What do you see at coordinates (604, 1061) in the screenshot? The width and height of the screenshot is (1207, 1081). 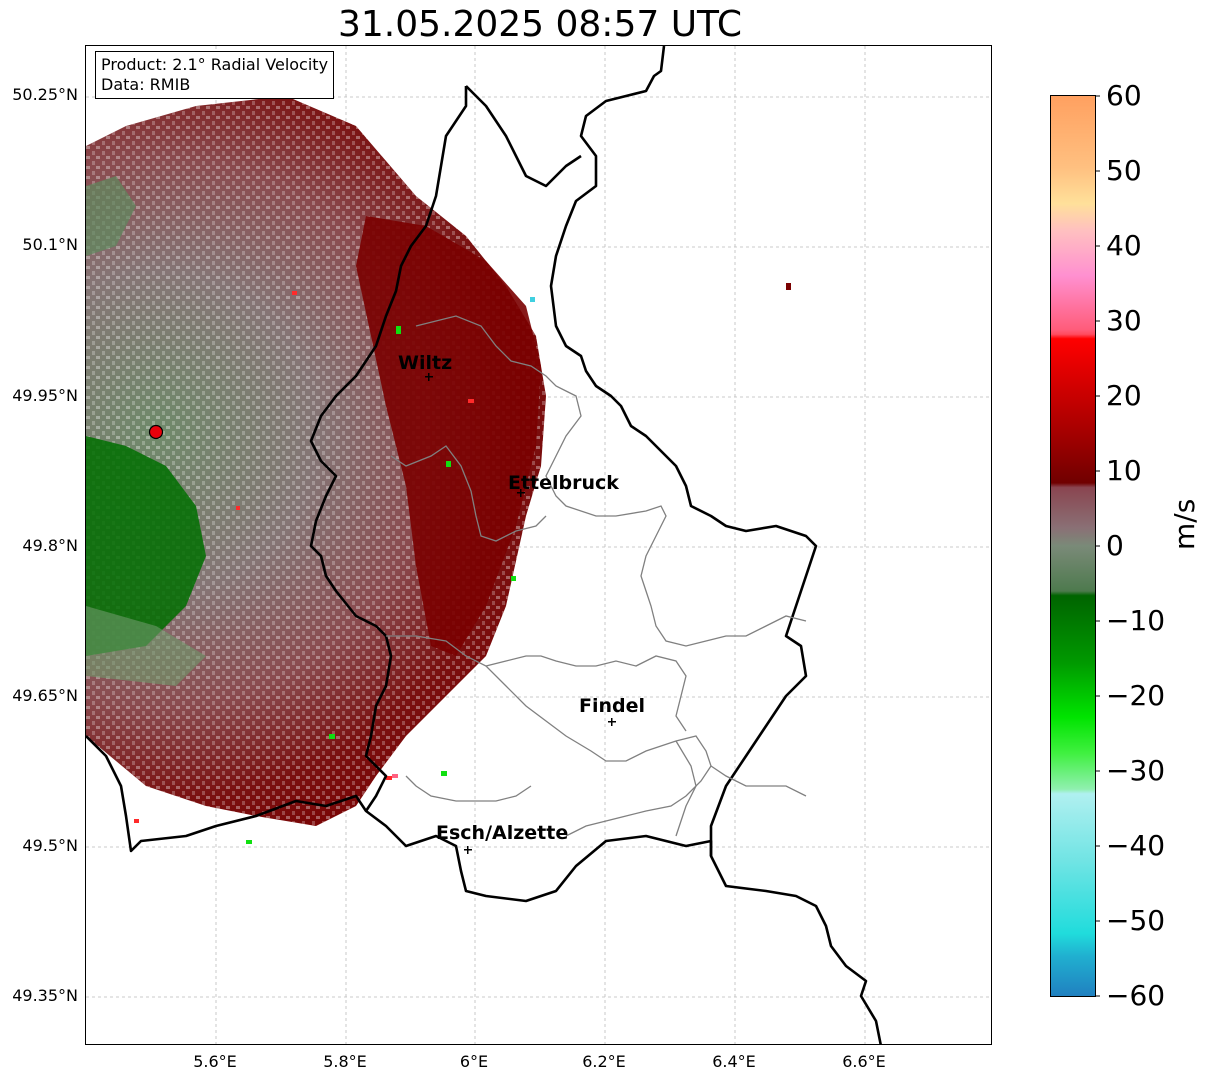 I see `lon-tick-6-2: 6.2°E` at bounding box center [604, 1061].